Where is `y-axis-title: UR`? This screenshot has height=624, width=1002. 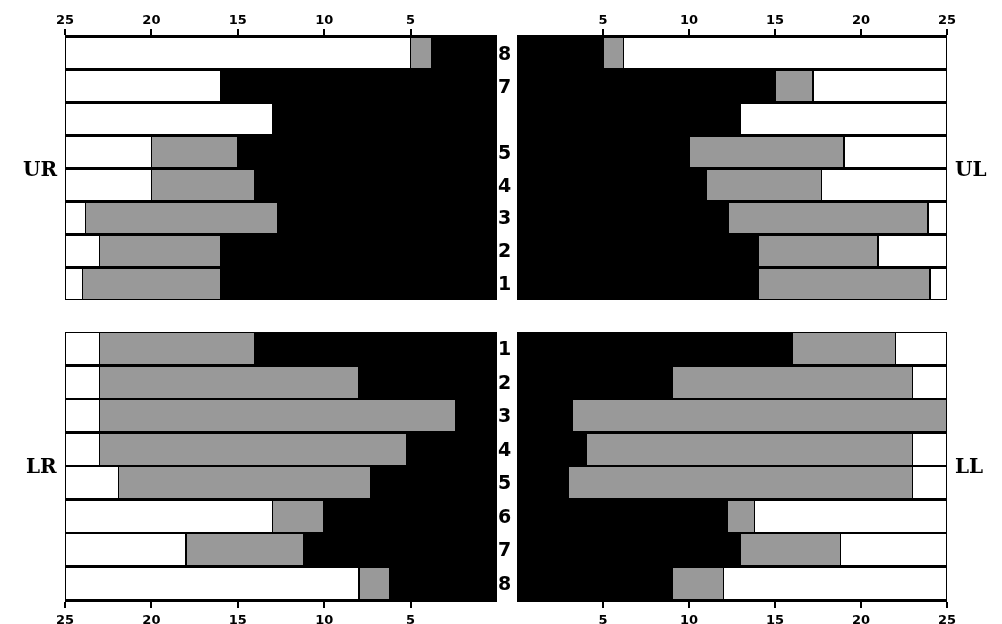
y-axis-title: UR is located at coordinates (40, 169).